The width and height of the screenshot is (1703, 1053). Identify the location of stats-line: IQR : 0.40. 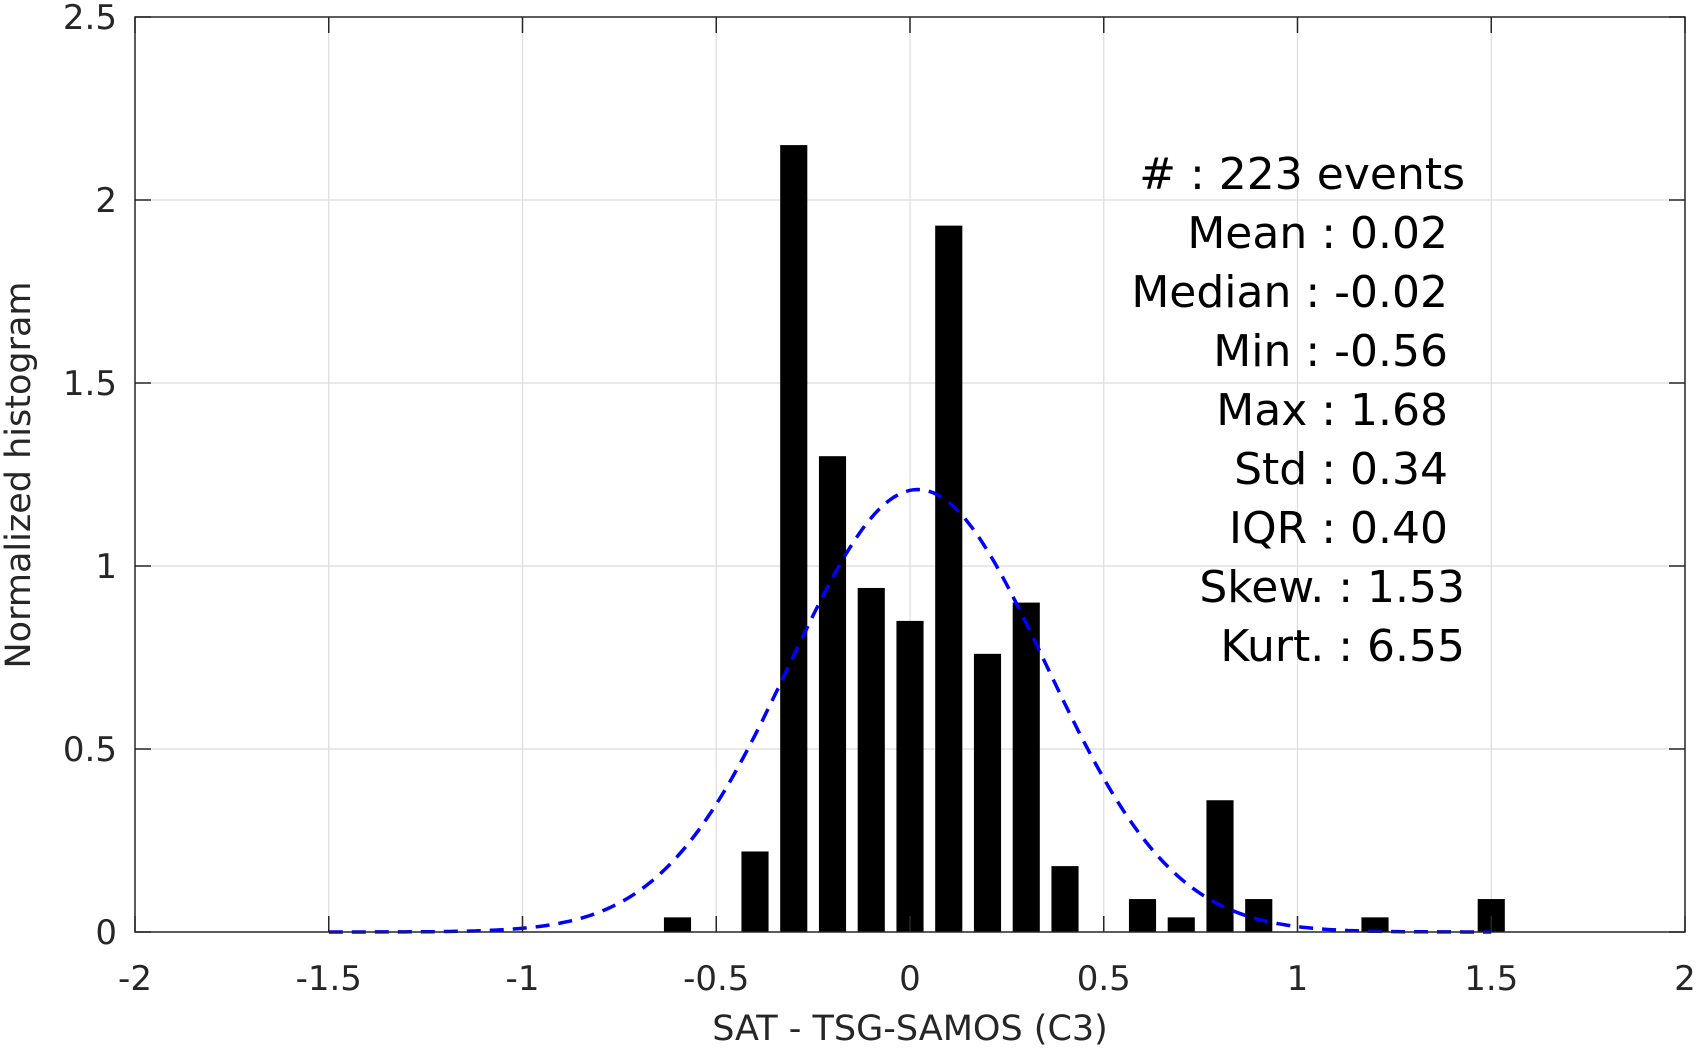
(1338, 528).